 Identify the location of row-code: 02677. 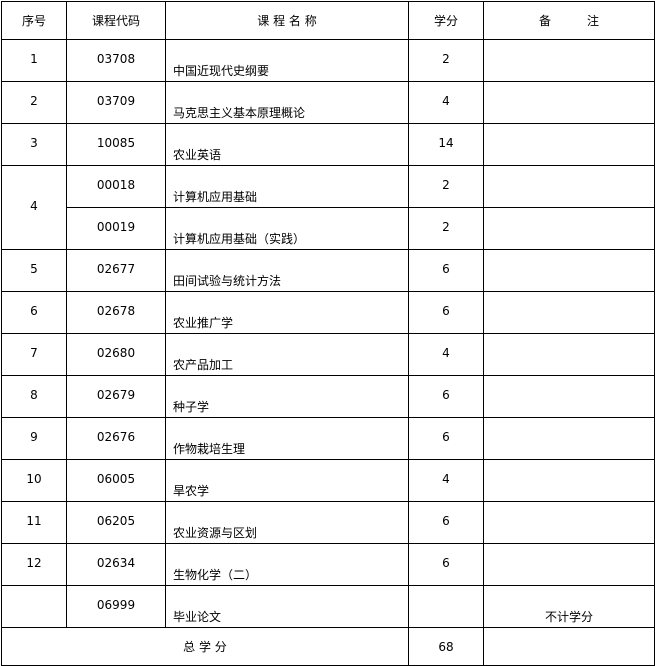
(116, 270).